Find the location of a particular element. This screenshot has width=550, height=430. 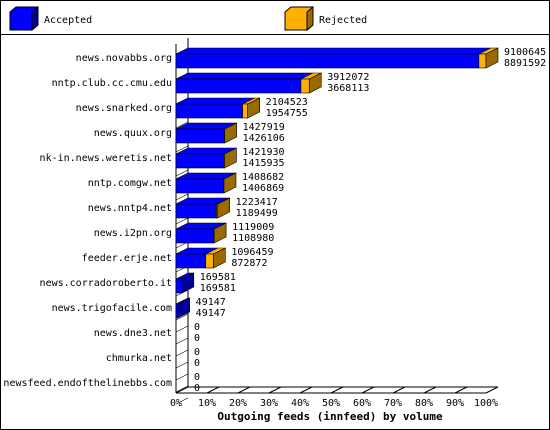

value-label: 2104523 is located at coordinates (287, 102).